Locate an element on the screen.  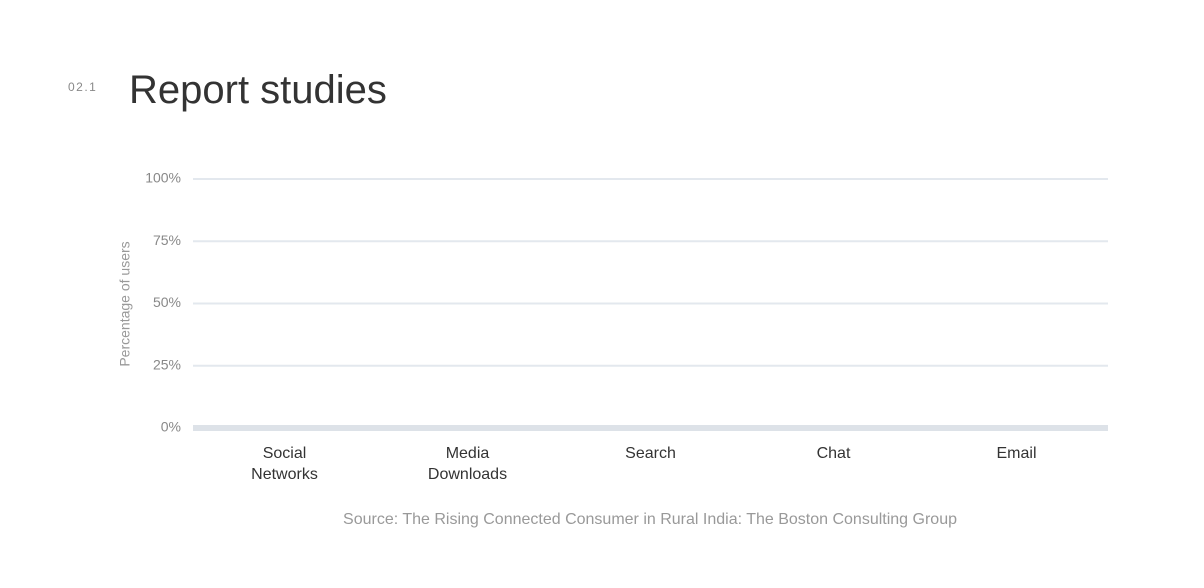
x-tick-label: Chat is located at coordinates (833, 453).